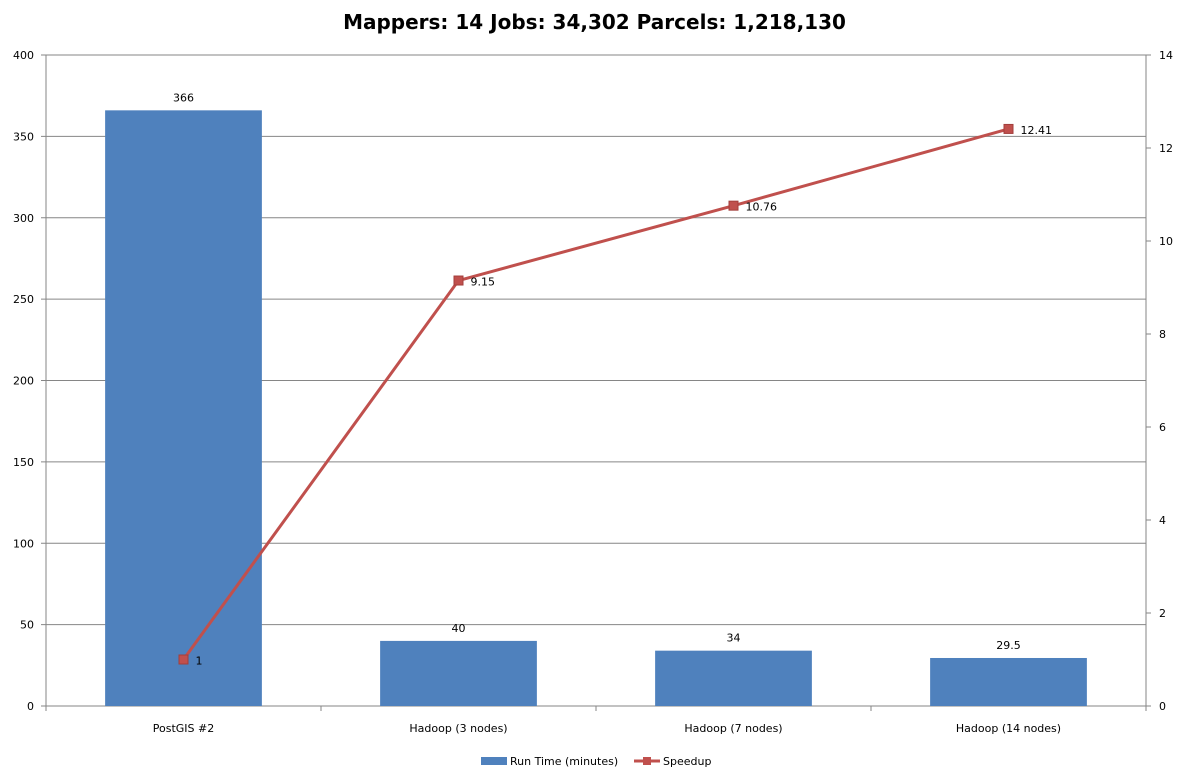 Image resolution: width=1189 pixels, height=782 pixels. What do you see at coordinates (1166, 148) in the screenshot?
I see `y2-tick-label: 12` at bounding box center [1166, 148].